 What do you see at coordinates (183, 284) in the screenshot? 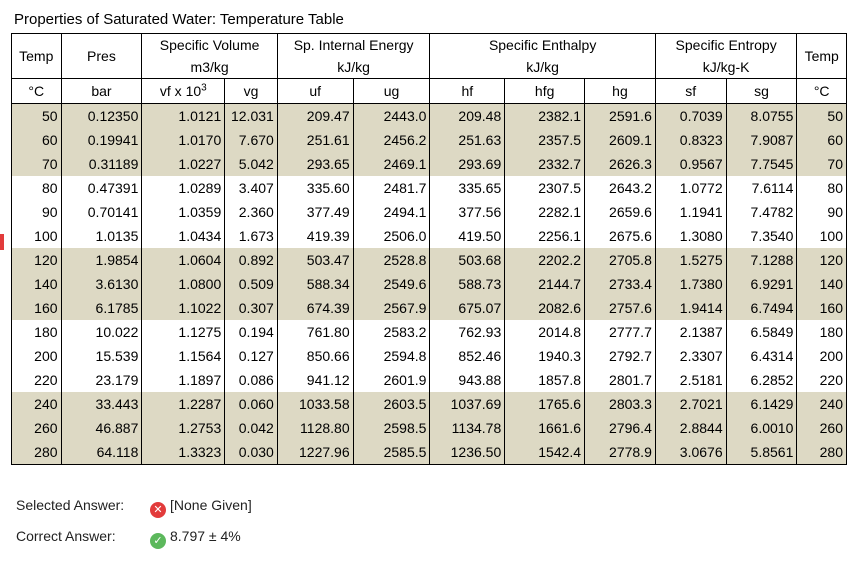
I see `cell-vf: 1.0800` at bounding box center [183, 284].